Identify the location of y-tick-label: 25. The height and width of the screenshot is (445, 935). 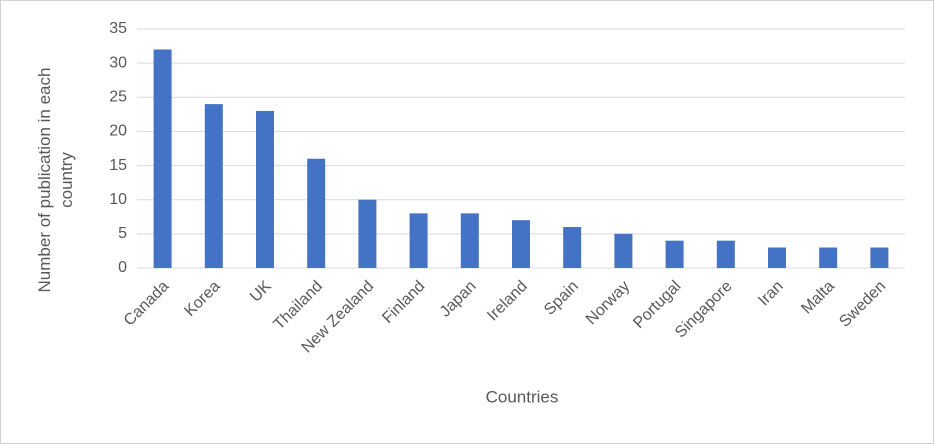
(118, 97).